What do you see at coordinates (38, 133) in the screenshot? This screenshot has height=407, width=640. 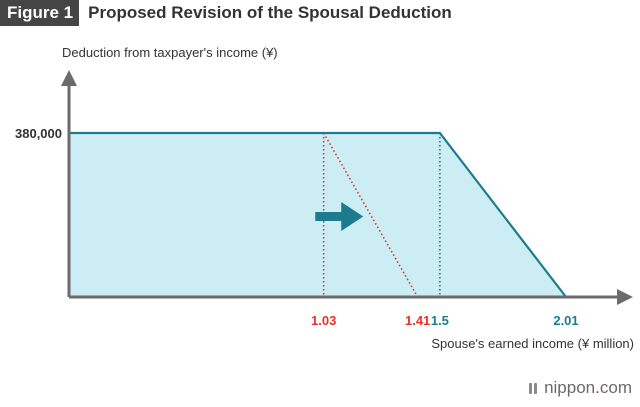 I see `y-tick-label: 380,000` at bounding box center [38, 133].